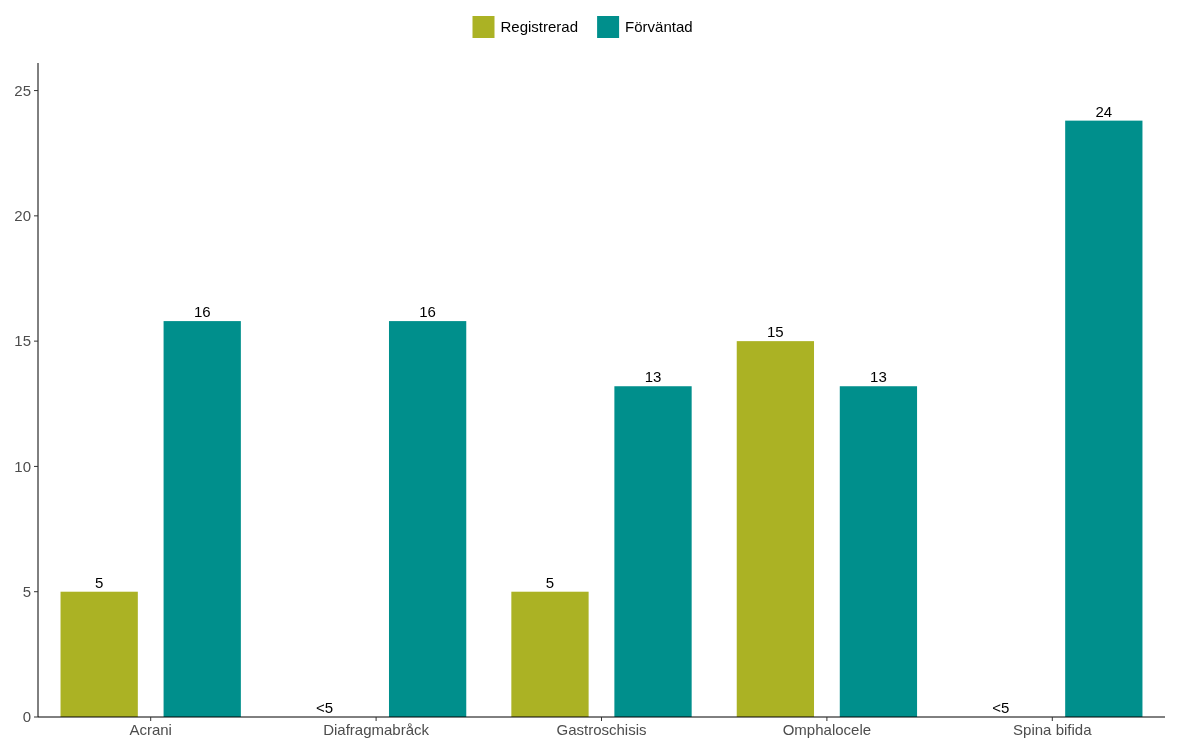 This screenshot has width=1177, height=749. I want to click on x-tick-label: Spina bifida, so click(1053, 729).